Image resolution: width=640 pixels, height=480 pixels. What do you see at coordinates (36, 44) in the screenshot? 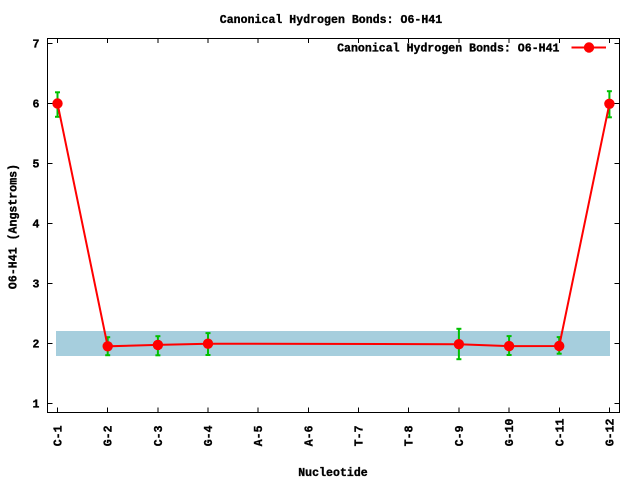
I see `svg-text: 7` at bounding box center [36, 44].